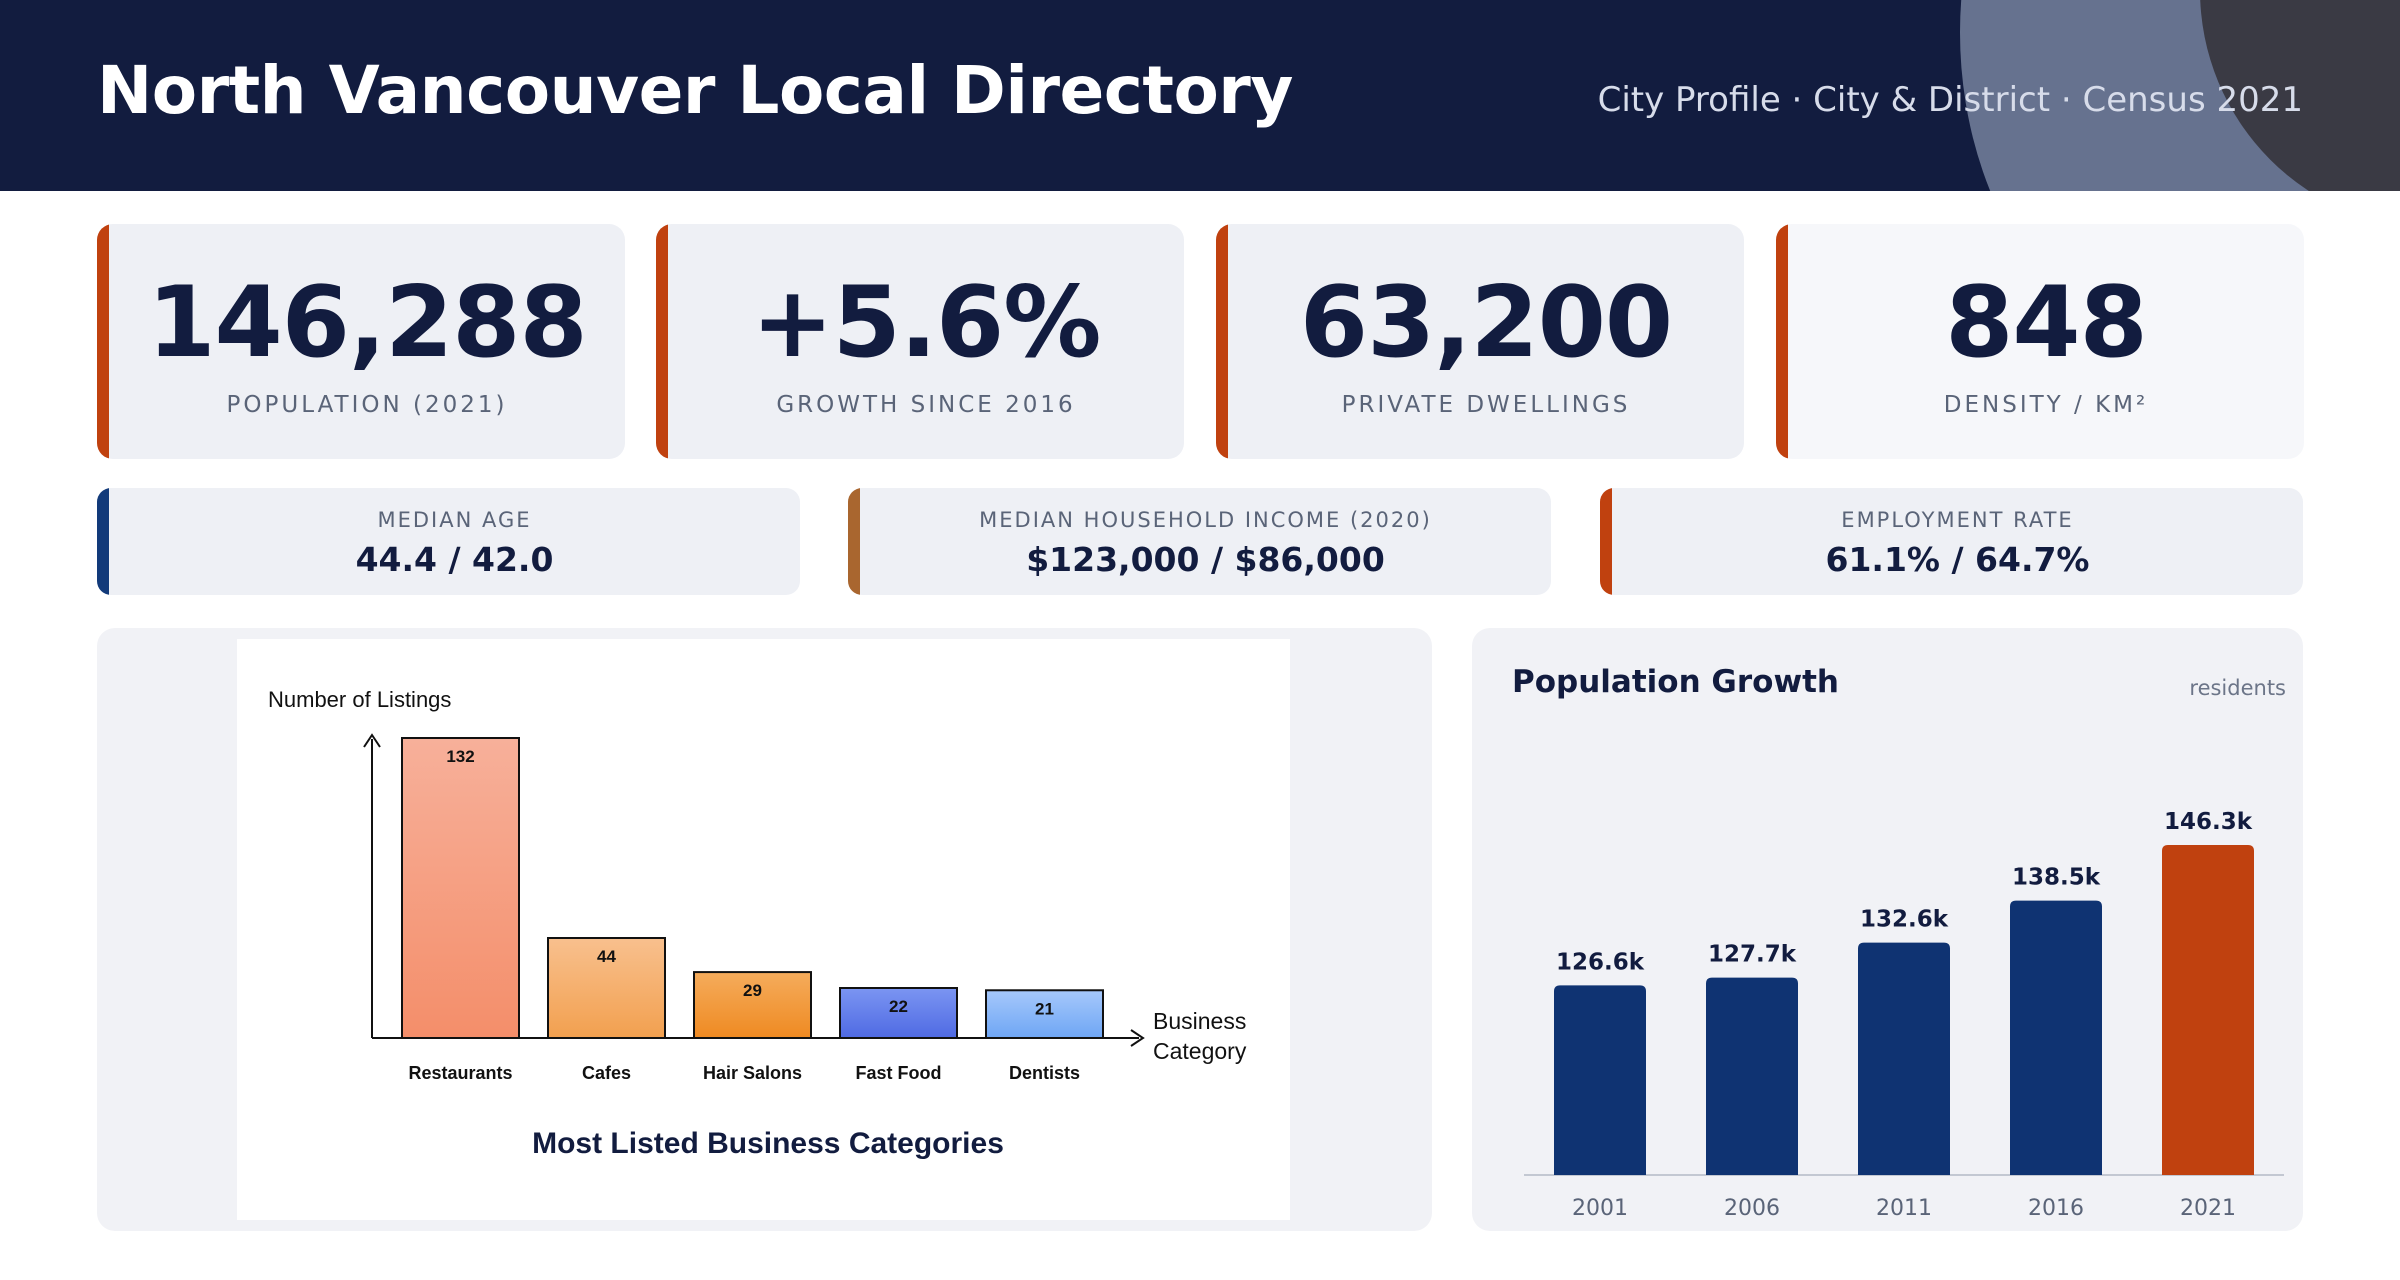 This screenshot has height=1280, width=2400. Describe the element at coordinates (752, 990) in the screenshot. I see `bar-value-label: 29` at that location.